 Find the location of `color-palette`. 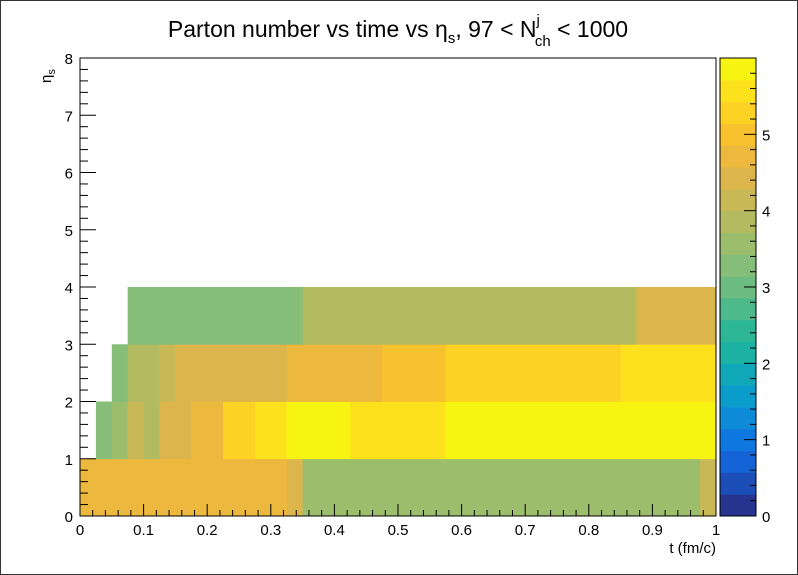

color-palette is located at coordinates (738, 287).